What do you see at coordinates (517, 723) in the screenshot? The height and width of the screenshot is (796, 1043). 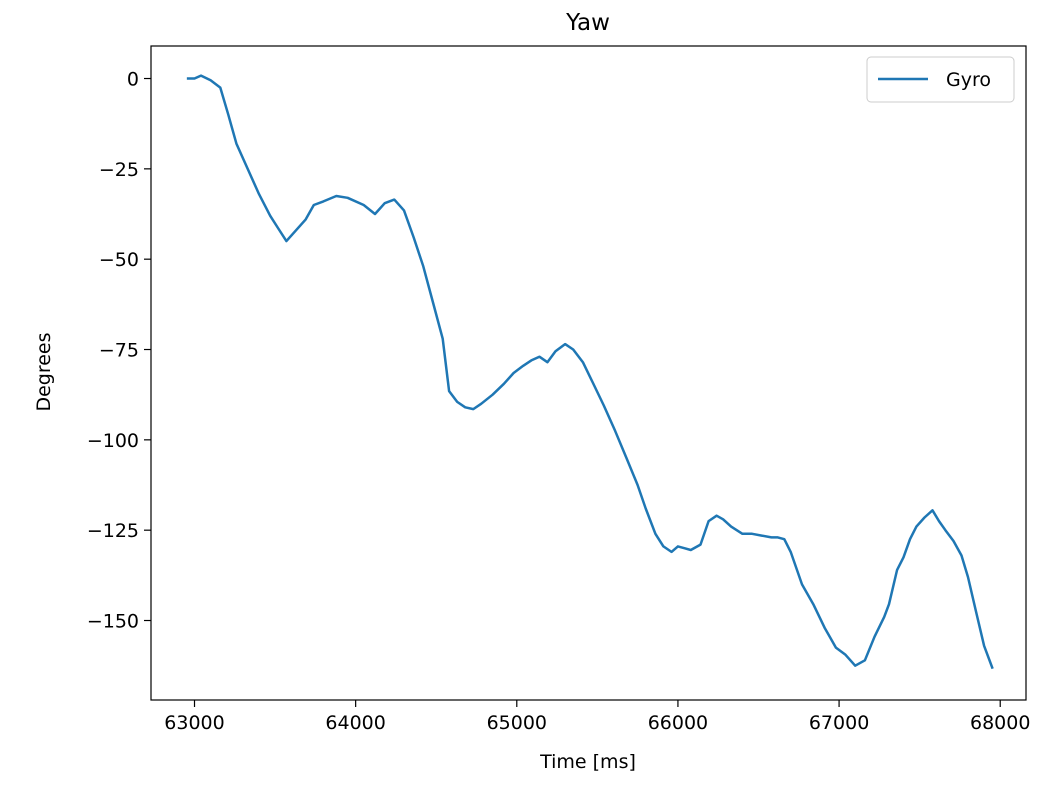 I see `x-tick-label: 65000` at bounding box center [517, 723].